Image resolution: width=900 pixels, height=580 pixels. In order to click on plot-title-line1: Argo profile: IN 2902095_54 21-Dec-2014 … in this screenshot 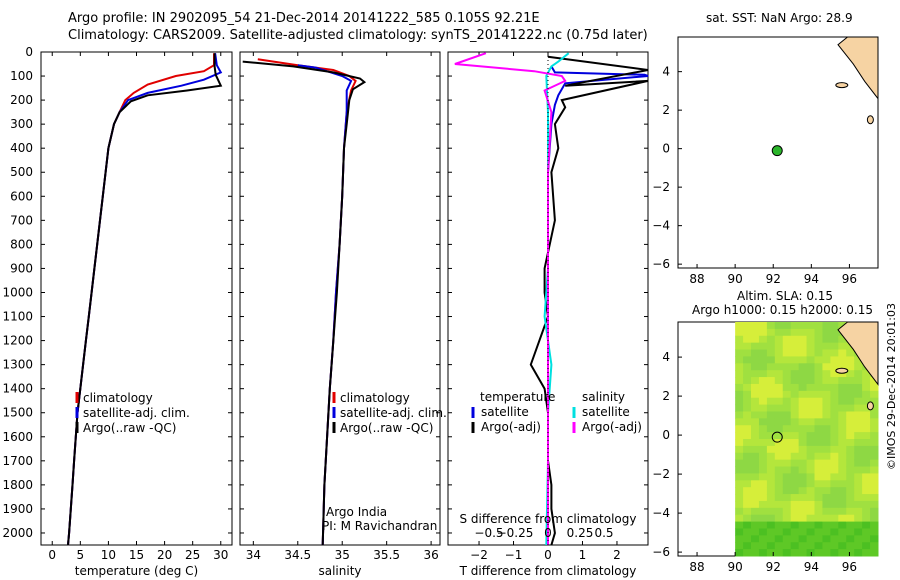, I will do `click(304, 18)`.